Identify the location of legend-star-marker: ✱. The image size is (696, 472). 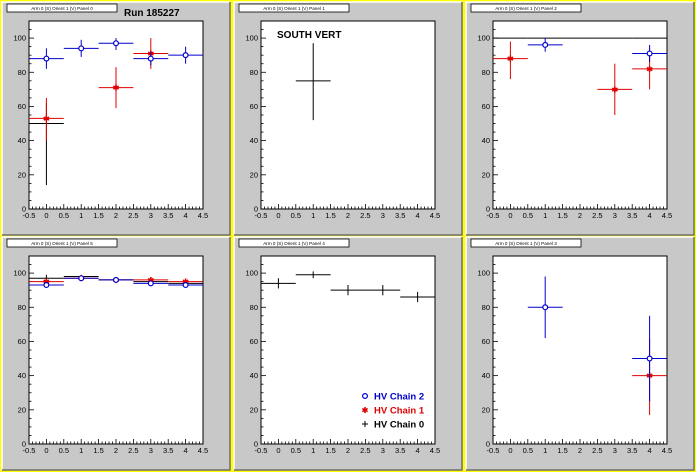
(365, 410).